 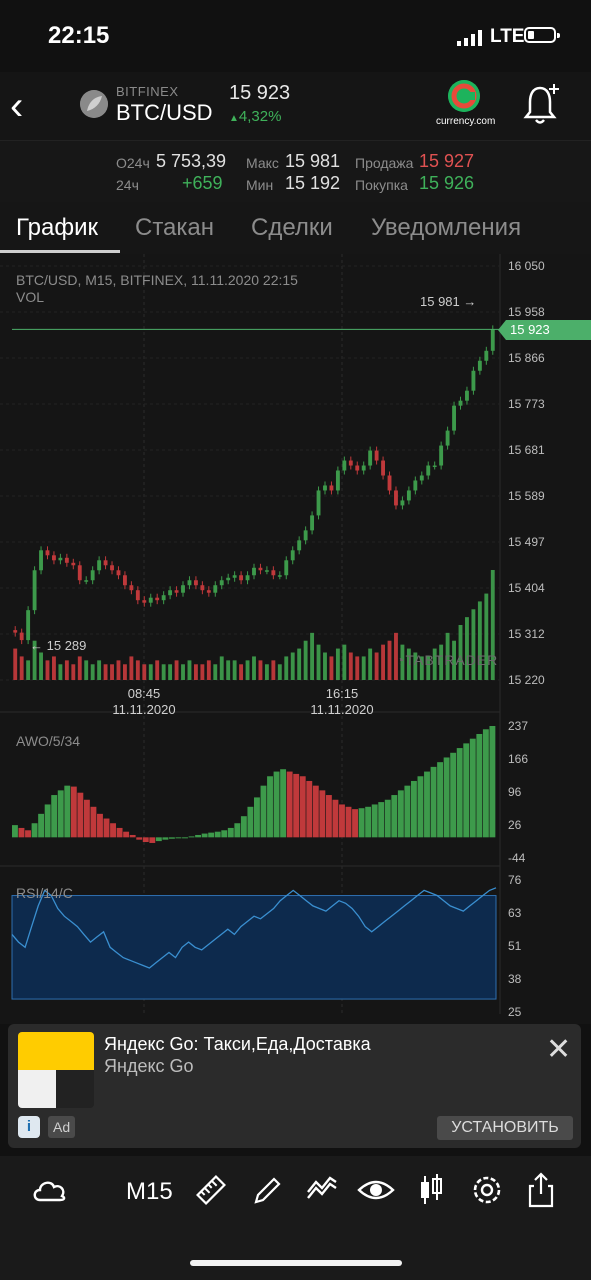 What do you see at coordinates (322, 1190) in the screenshot?
I see `indicators-icon` at bounding box center [322, 1190].